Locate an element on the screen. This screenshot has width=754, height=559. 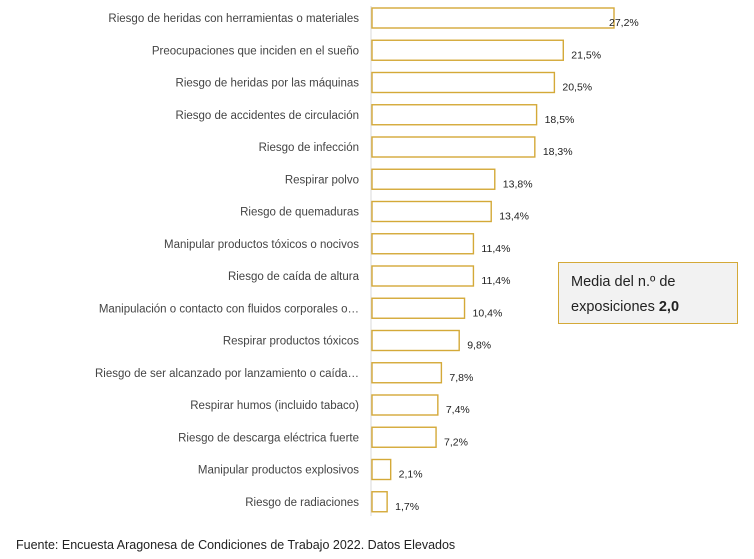
category-label: Riesgo de caída de altura is located at coordinates (294, 277).